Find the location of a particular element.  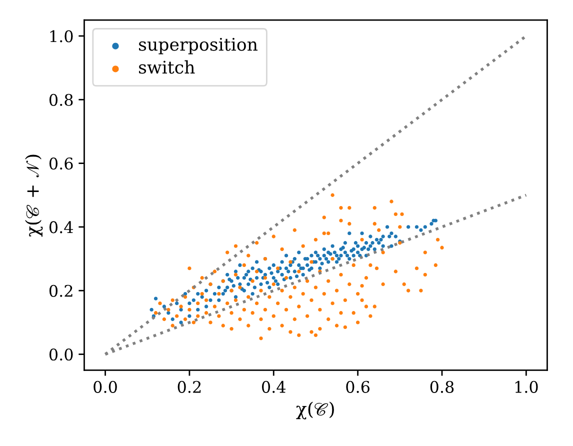

legend-label: superposition is located at coordinates (198, 46).